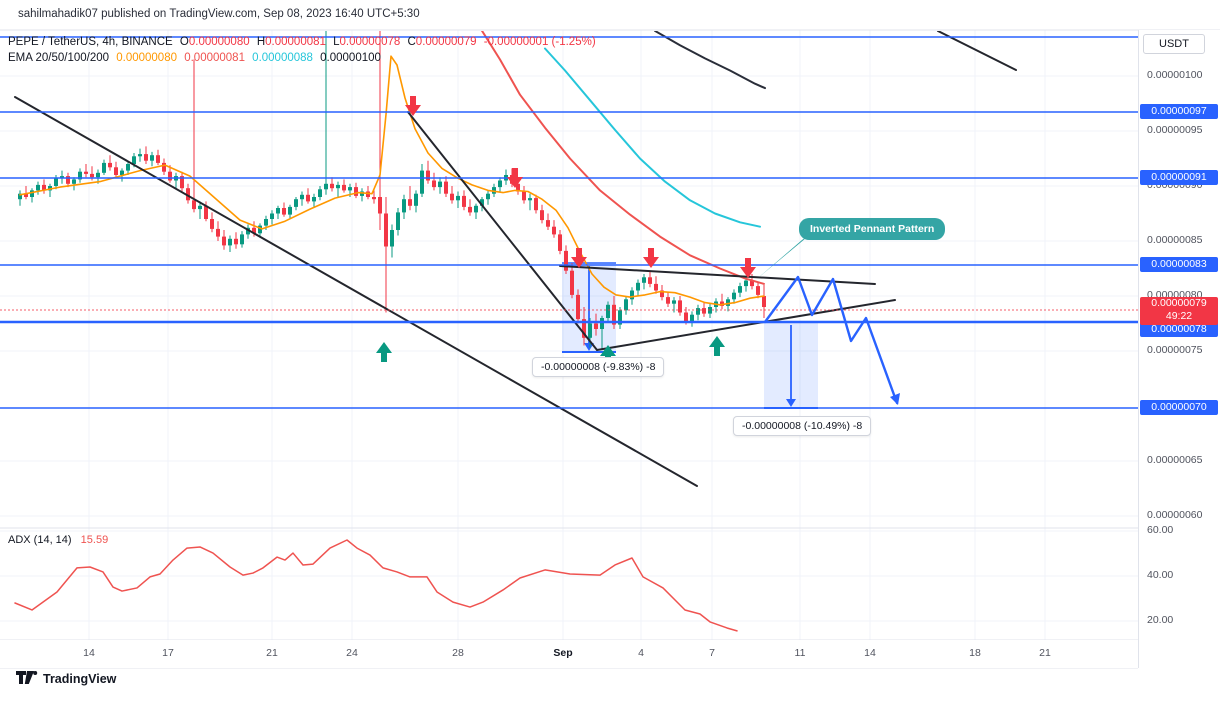 The width and height of the screenshot is (1220, 701). Describe the element at coordinates (1175, 240) in the screenshot. I see `price-axis-label: 0.00000085` at that location.